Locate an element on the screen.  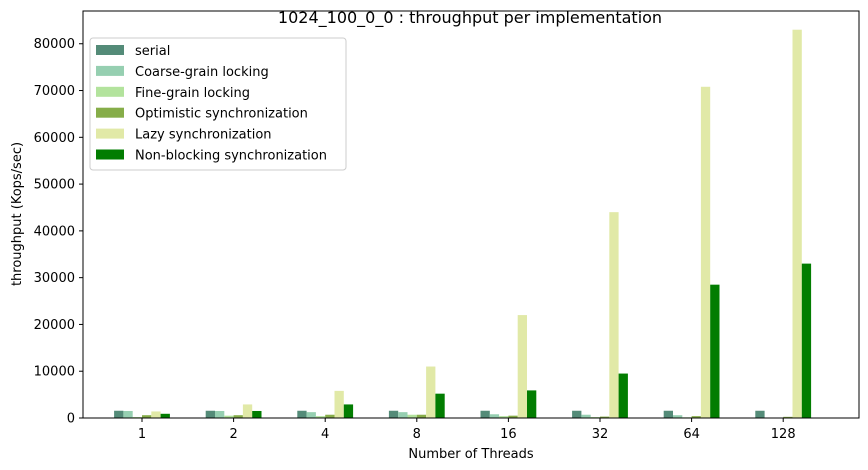
x-tick-label: 8 is located at coordinates (417, 434).